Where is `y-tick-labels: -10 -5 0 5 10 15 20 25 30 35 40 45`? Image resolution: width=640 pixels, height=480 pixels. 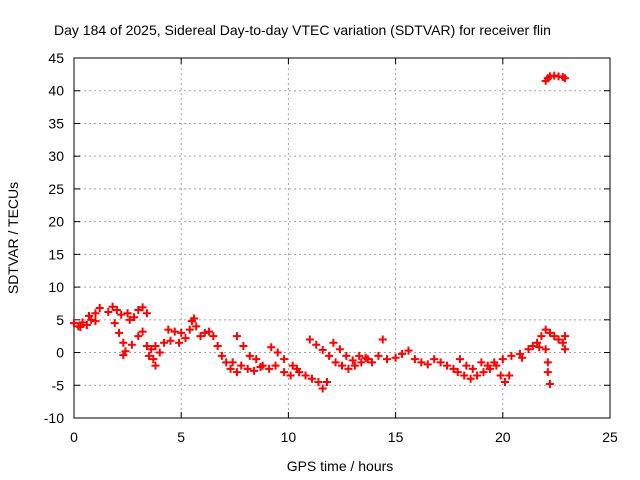 y-tick-labels: -10 -5 0 5 10 15 20 25 30 35 40 45 is located at coordinates (54, 238).